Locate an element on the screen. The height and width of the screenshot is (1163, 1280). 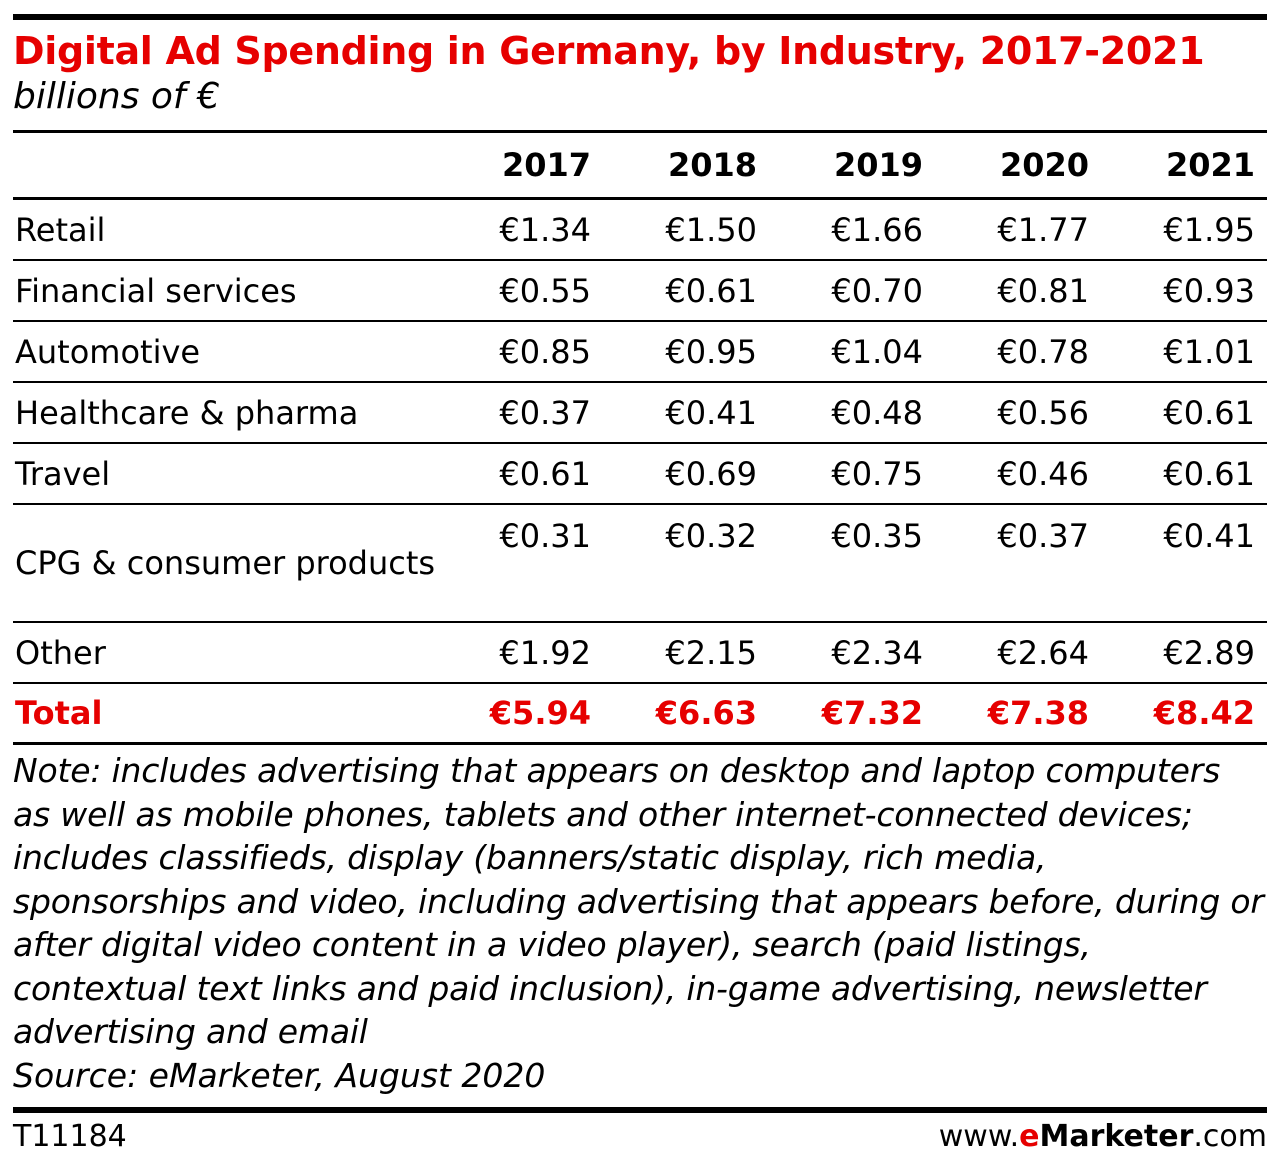
table-cell: €1.34 is located at coordinates (520, 229).